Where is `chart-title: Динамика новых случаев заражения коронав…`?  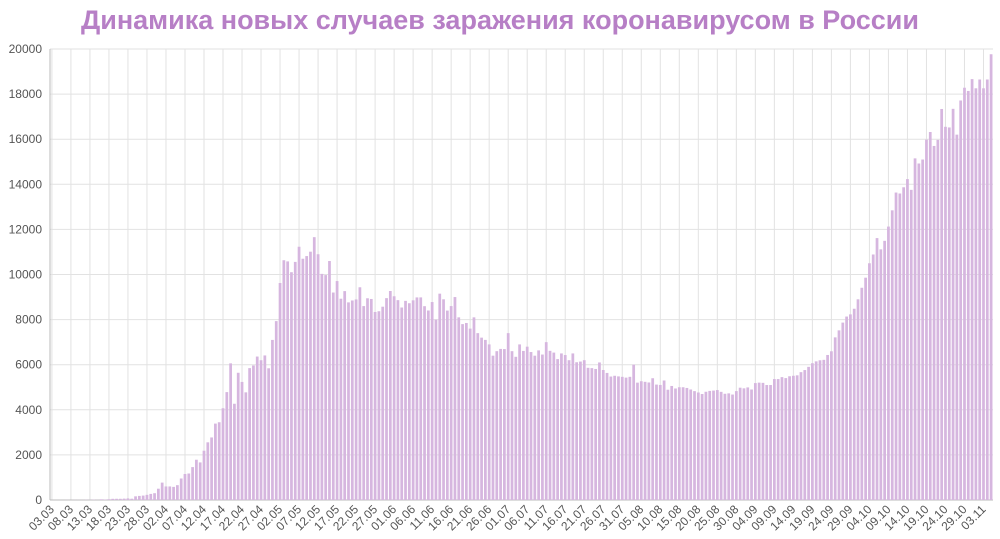 chart-title: Динамика новых случаев заражения коронав… is located at coordinates (500, 20).